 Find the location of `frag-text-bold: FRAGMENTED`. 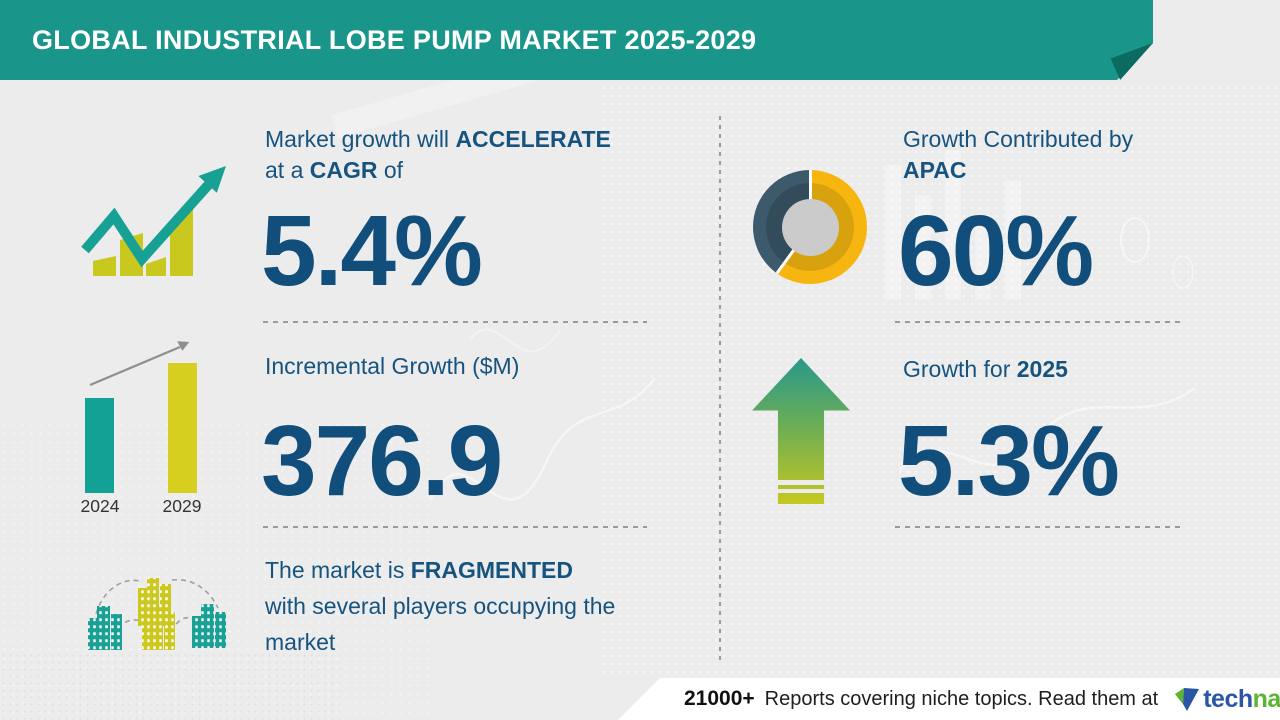

frag-text-bold: FRAGMENTED is located at coordinates (491, 570).